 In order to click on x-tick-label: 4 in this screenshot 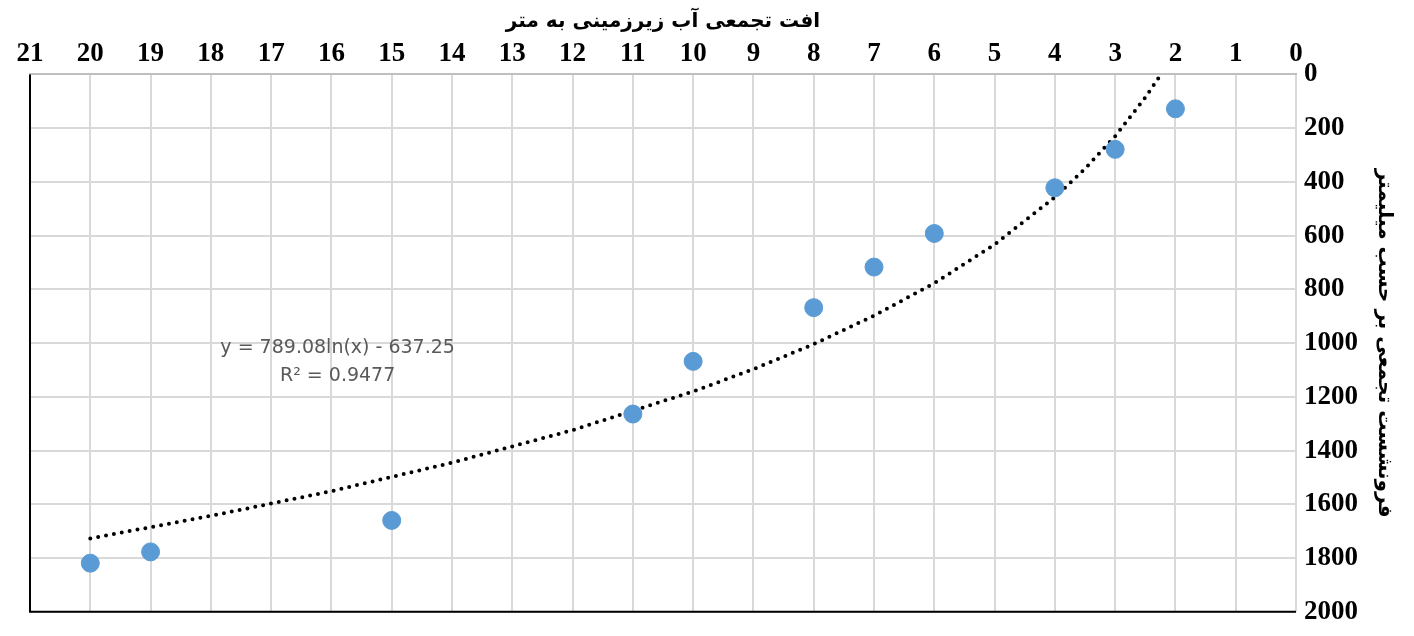, I will do `click(1055, 52)`.